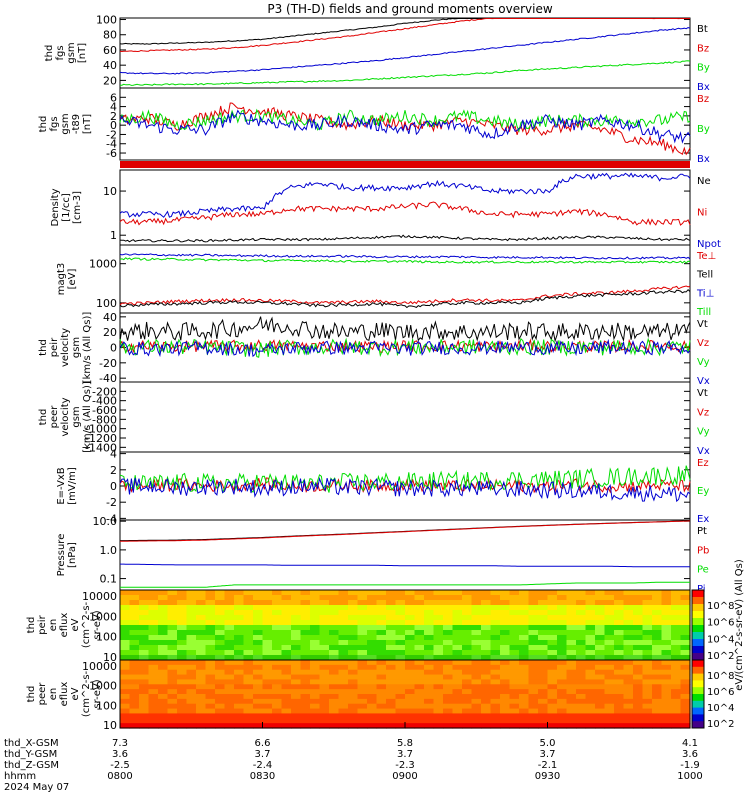 The width and height of the screenshot is (750, 804). I want to click on legend-Te⊥: Te⊥, so click(706, 256).